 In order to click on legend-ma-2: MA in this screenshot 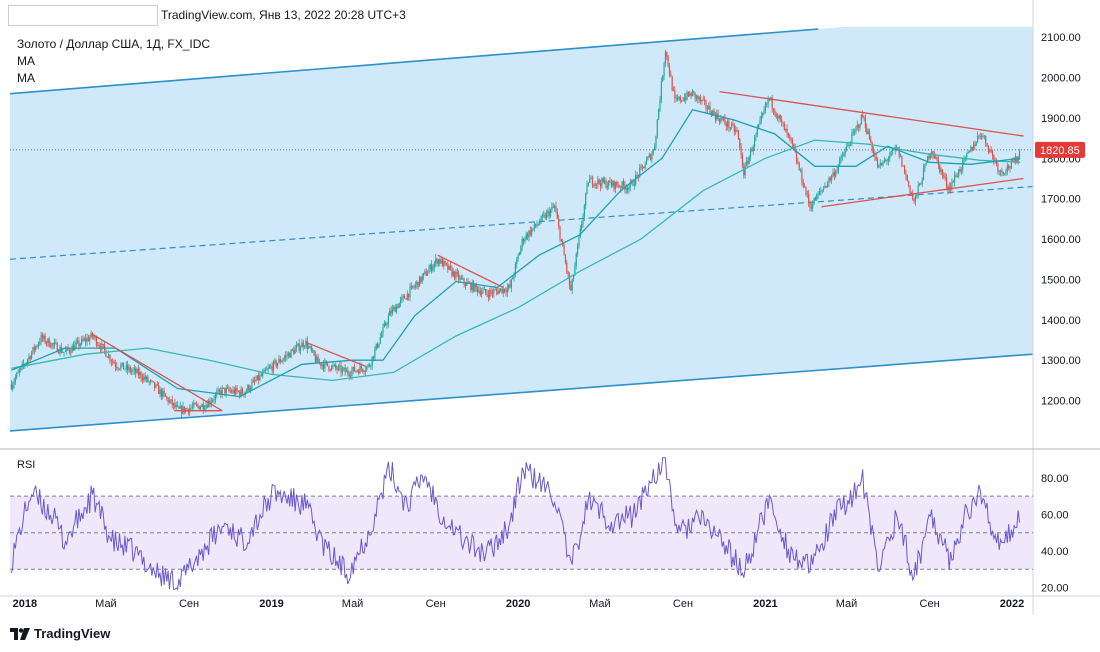, I will do `click(26, 78)`.